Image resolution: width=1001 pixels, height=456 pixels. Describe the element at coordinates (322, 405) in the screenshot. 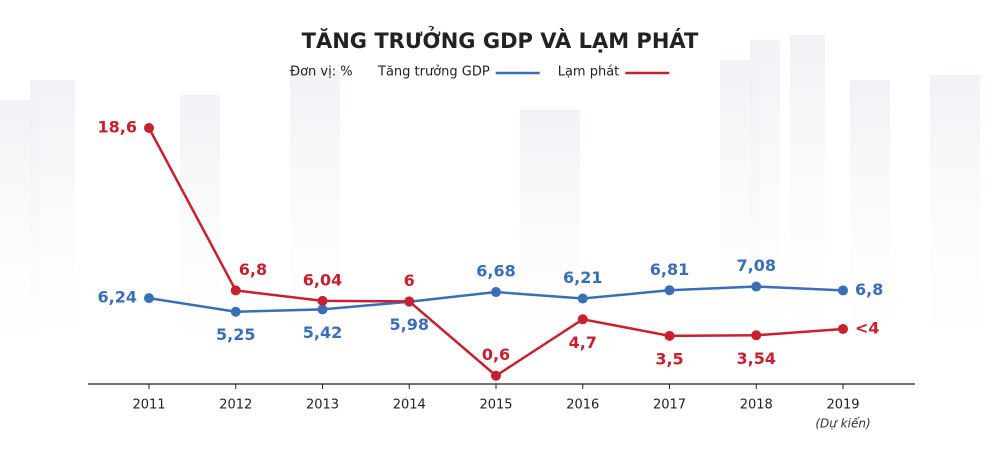

I see `x-tick-label: 2013` at that location.